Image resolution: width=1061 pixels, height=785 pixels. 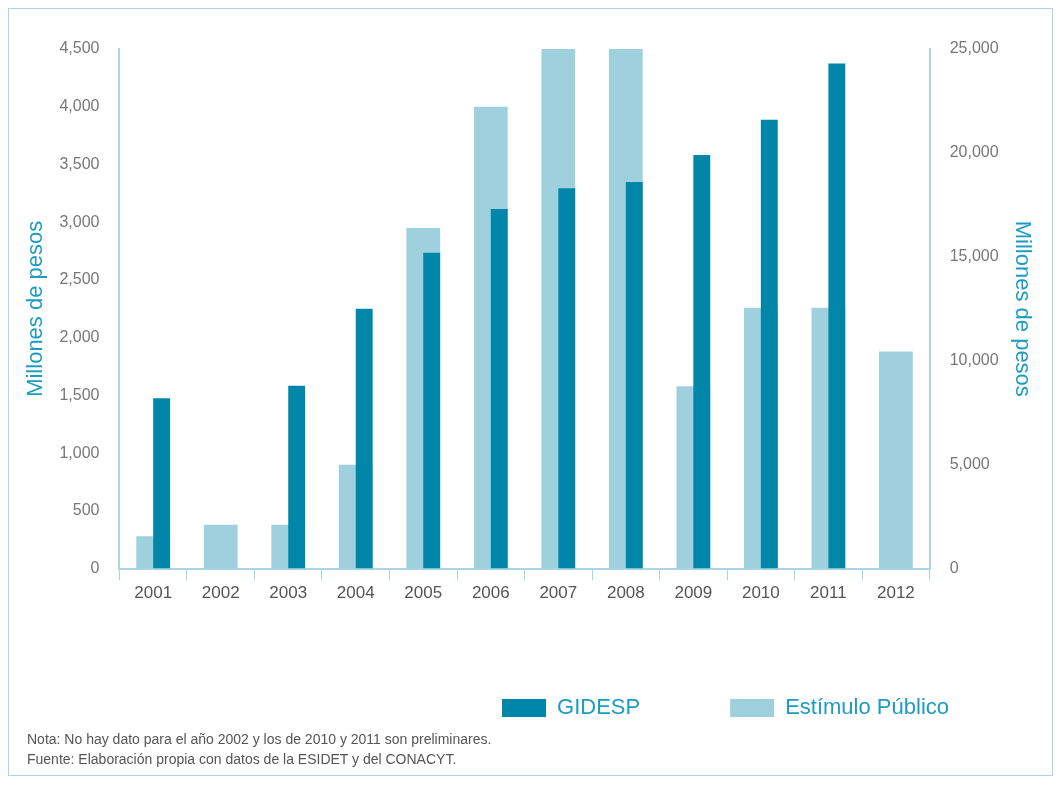 I want to click on x-tick-label: 2002, so click(x=220, y=593).